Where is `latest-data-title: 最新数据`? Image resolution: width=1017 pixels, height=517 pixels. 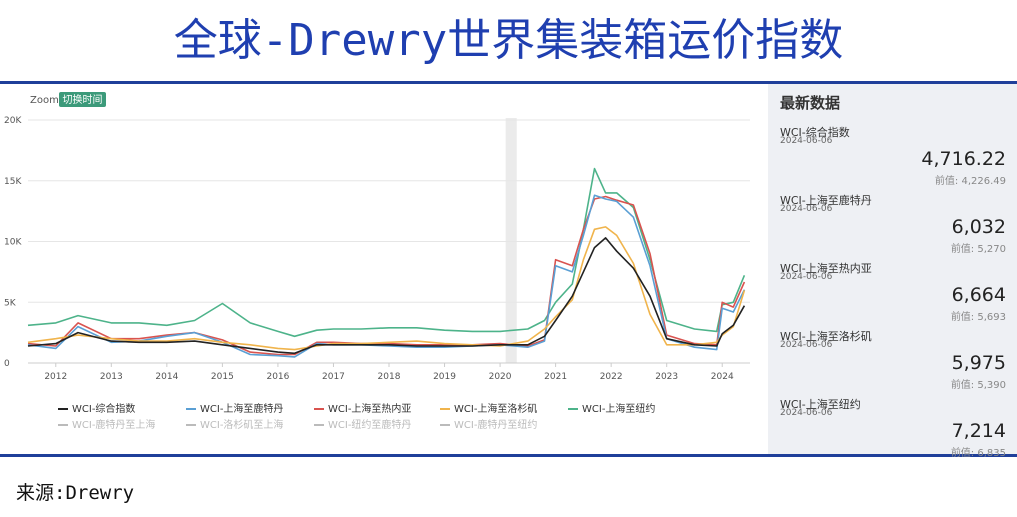
latest-data-title: 最新数据 is located at coordinates (810, 103).